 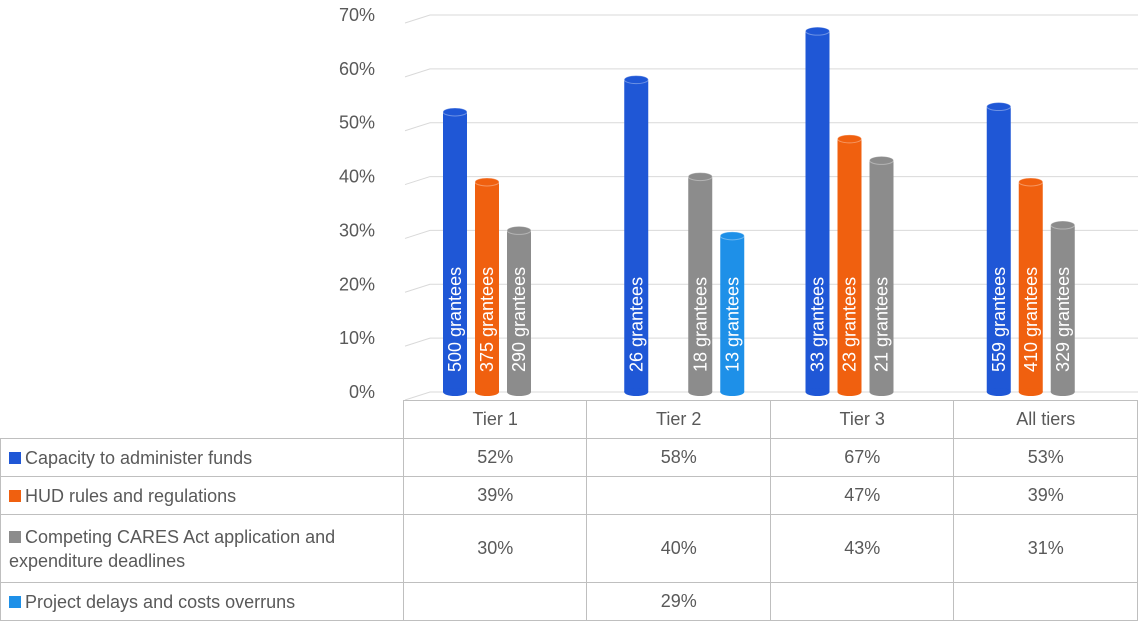 What do you see at coordinates (357, 230) in the screenshot?
I see `y-tick-label: 30%` at bounding box center [357, 230].